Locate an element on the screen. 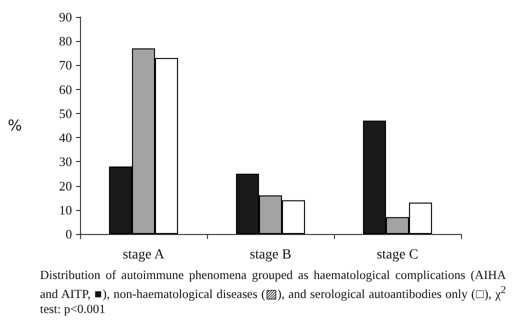  y-tick-label: 80 is located at coordinates (65, 41).